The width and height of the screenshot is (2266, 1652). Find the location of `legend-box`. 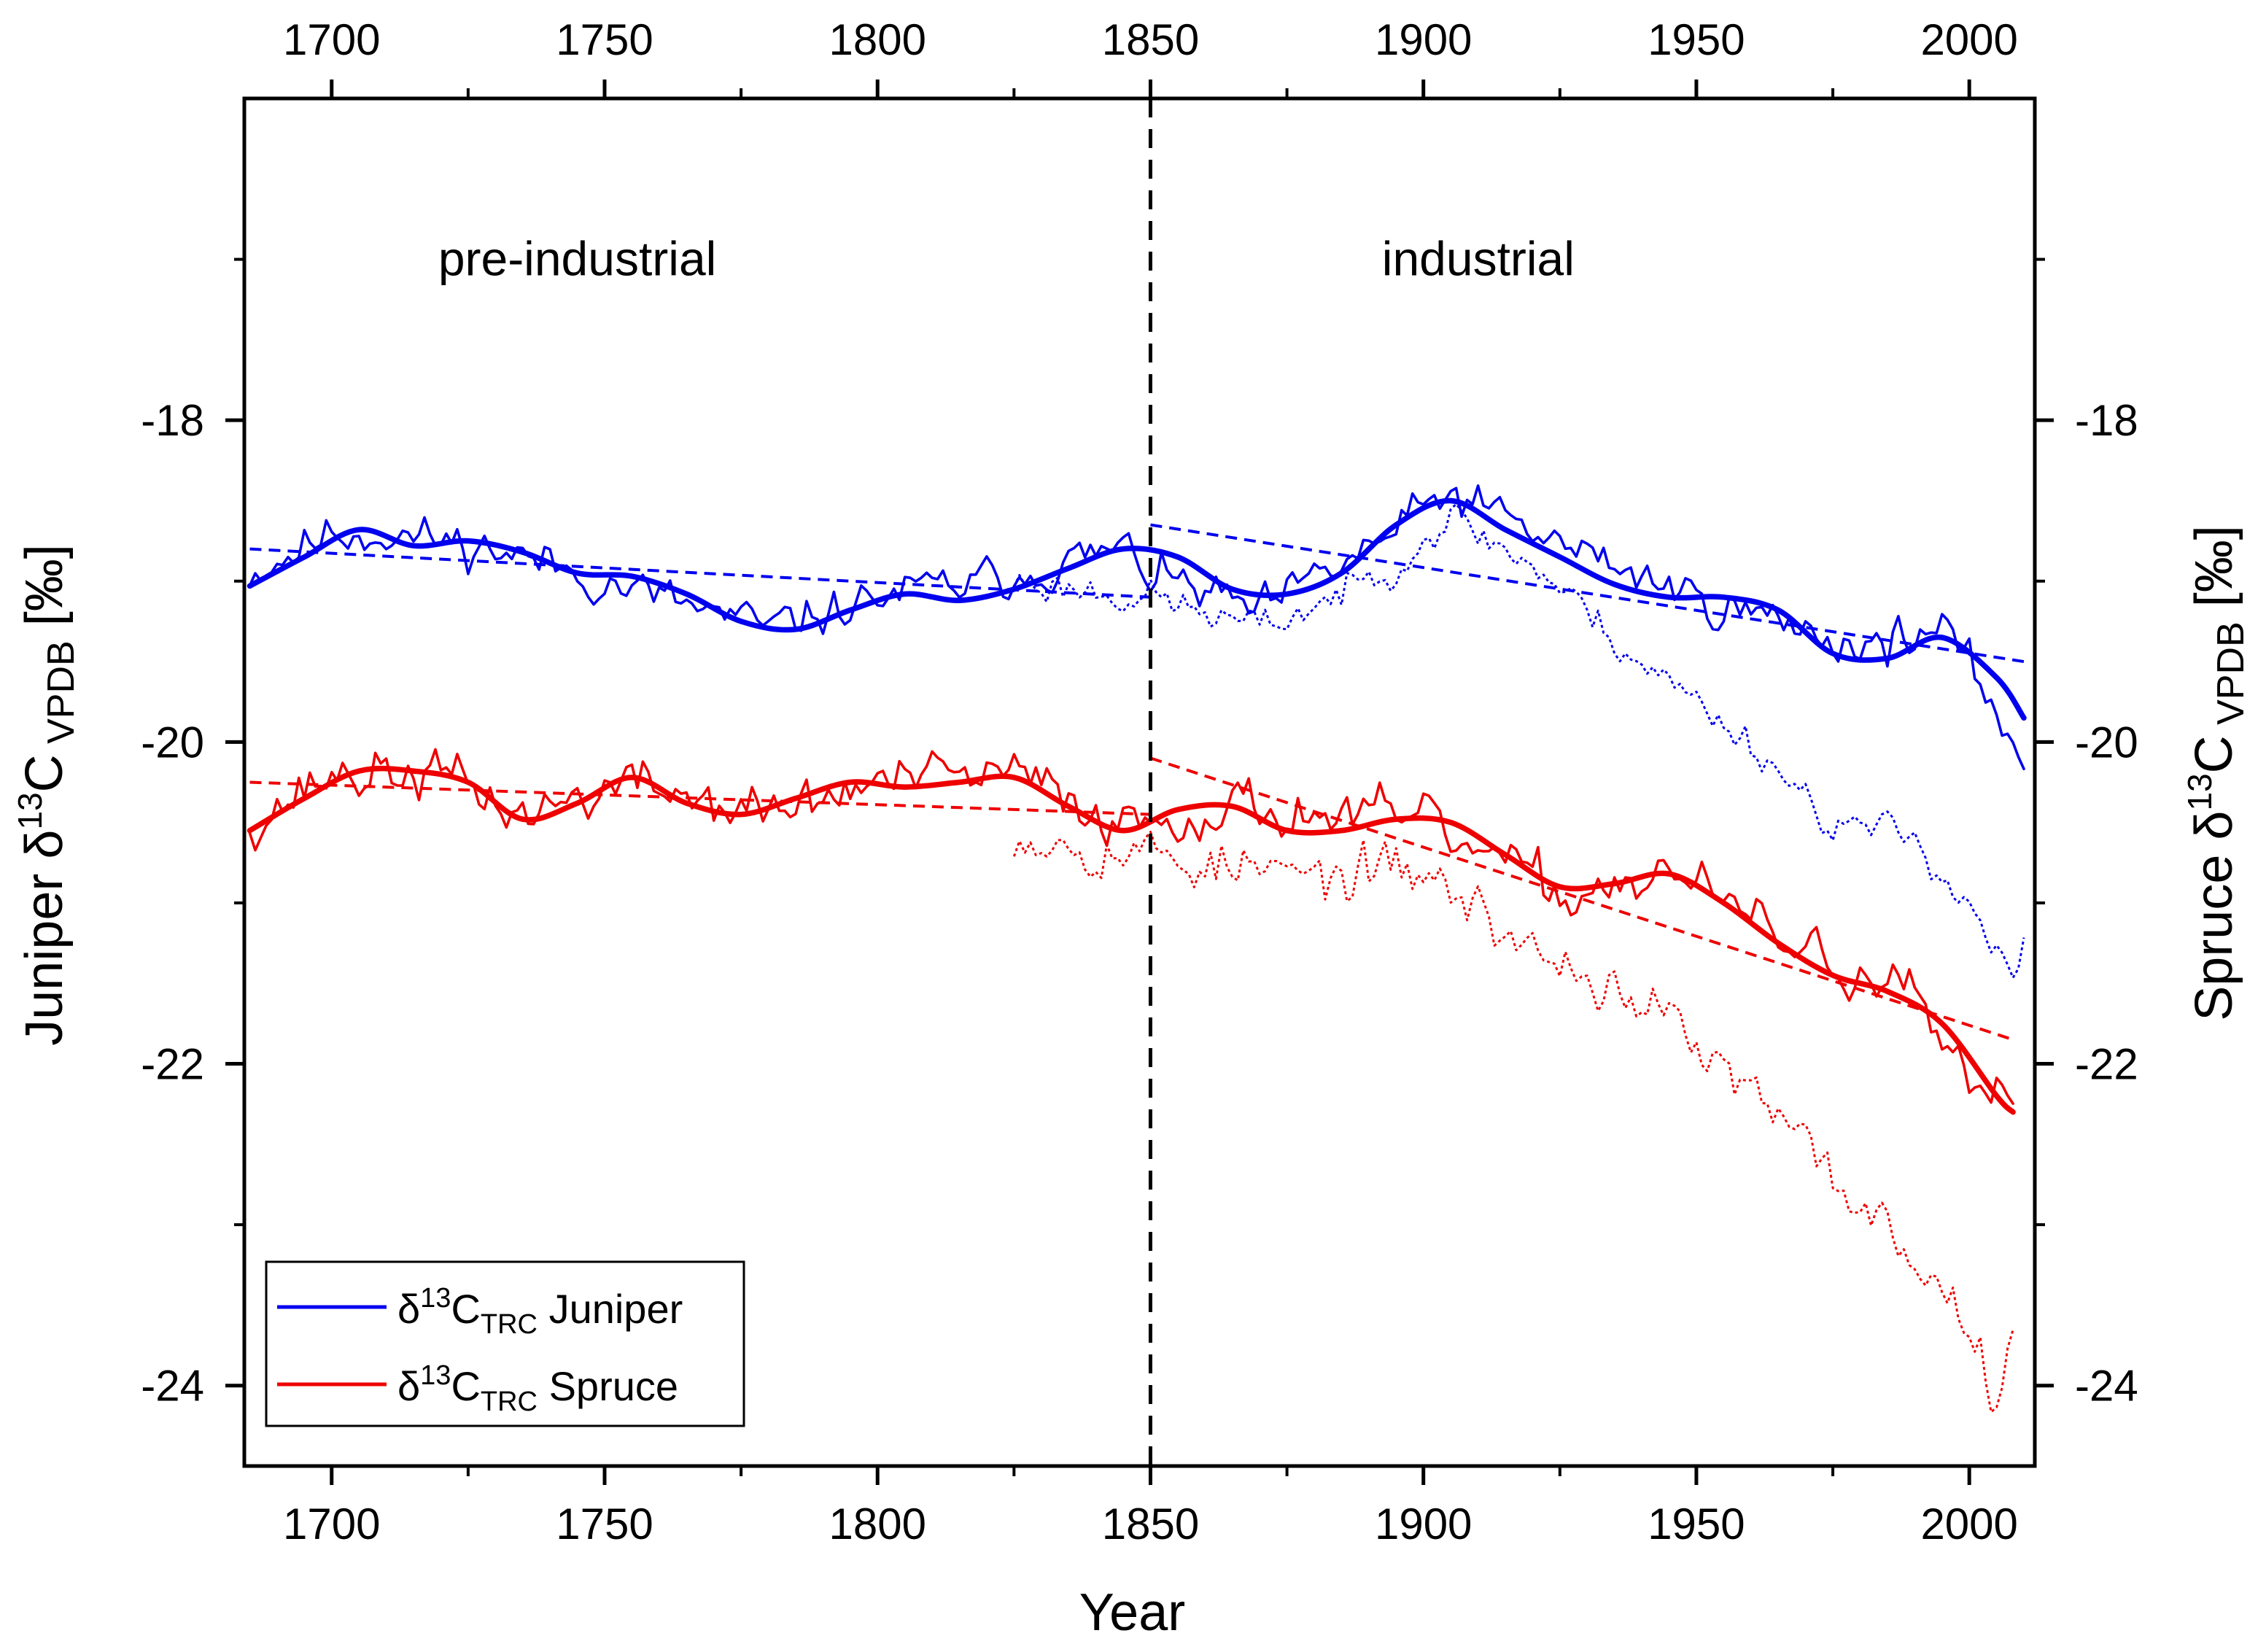

legend-box is located at coordinates (505, 1343).